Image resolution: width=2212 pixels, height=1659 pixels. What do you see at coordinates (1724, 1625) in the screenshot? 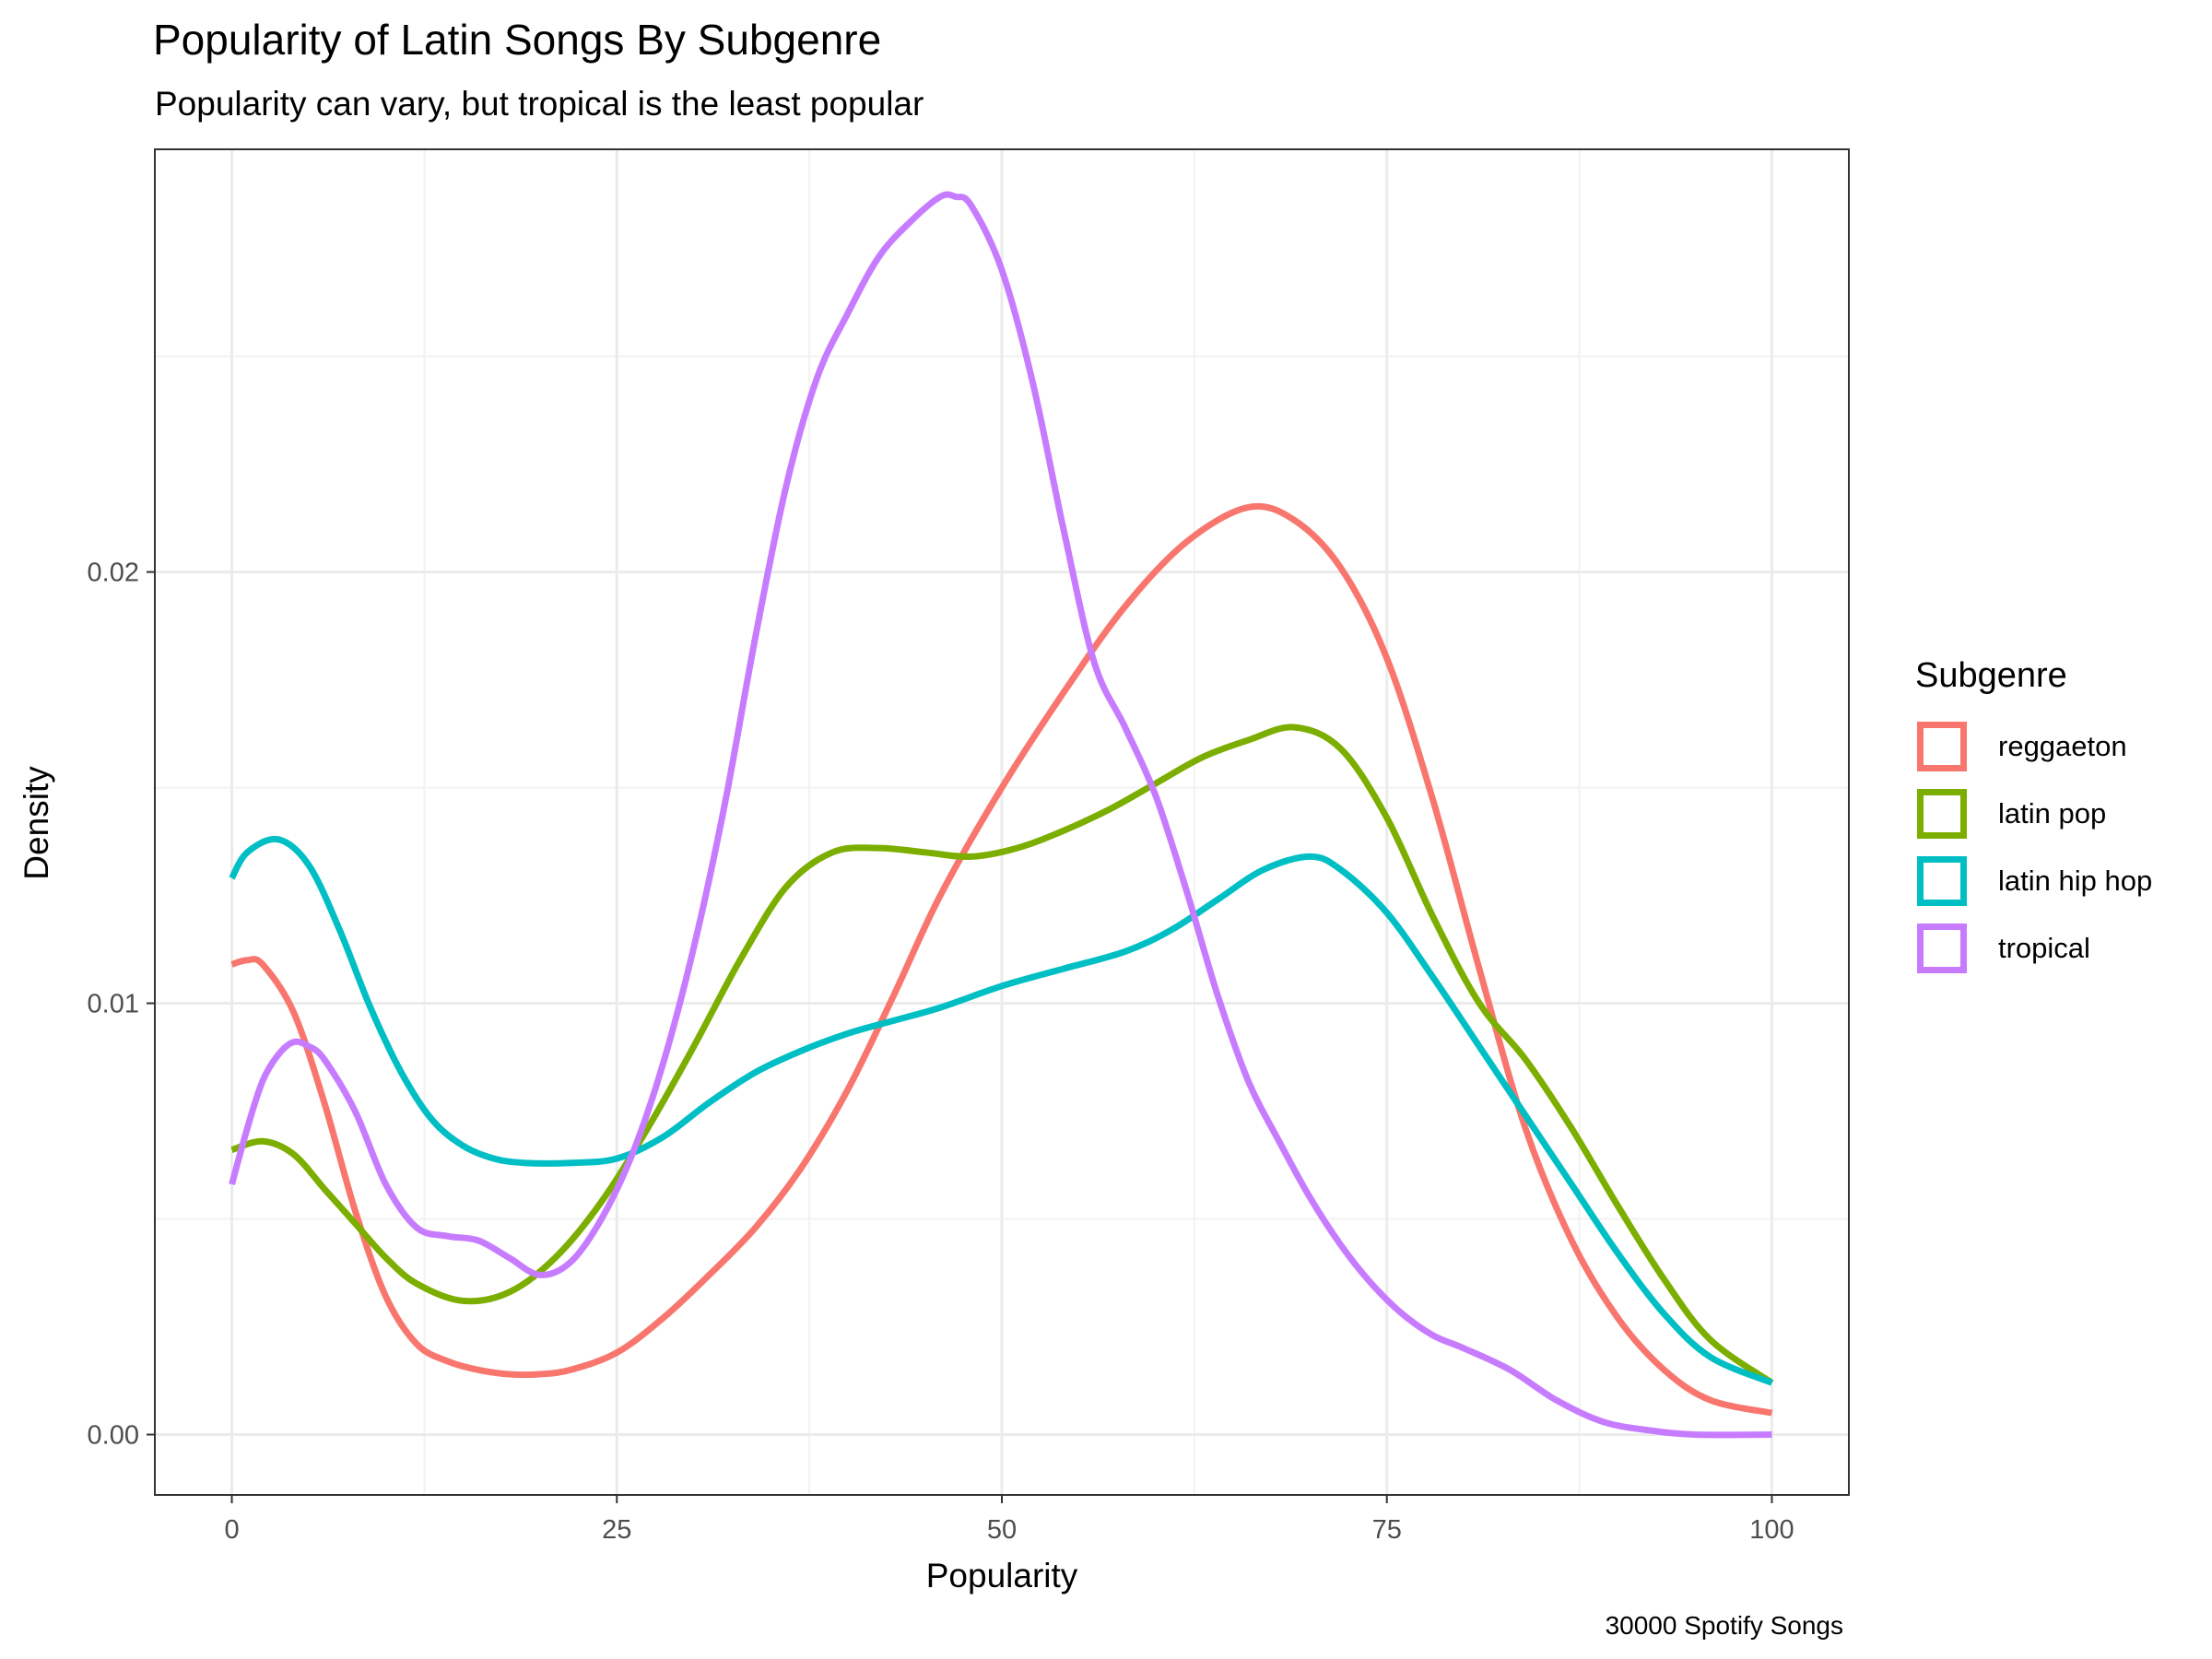
I see `chart-caption: 30000 Spotify Songs` at bounding box center [1724, 1625].